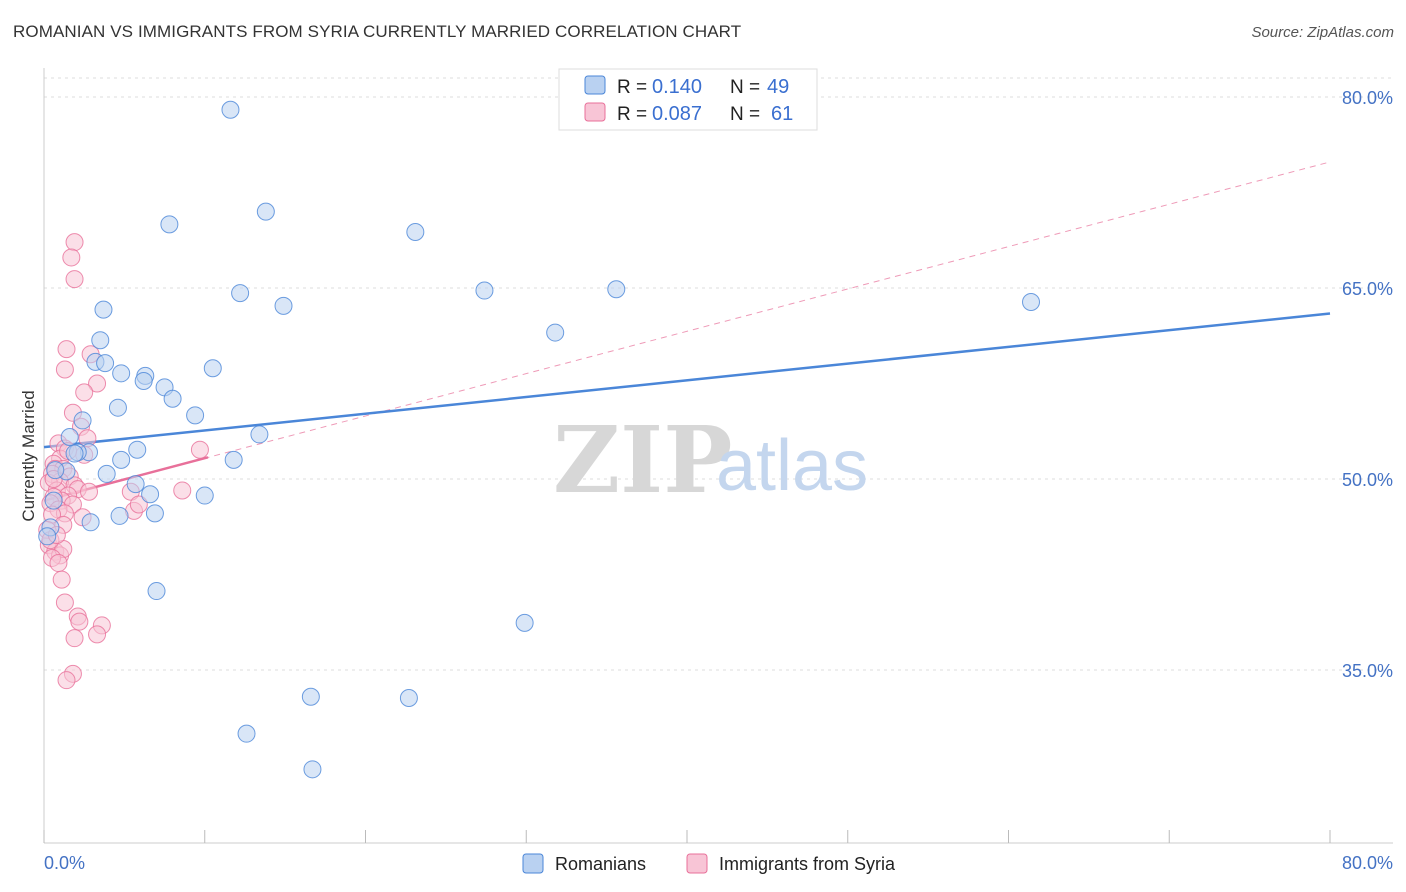 The height and width of the screenshot is (892, 1406). What do you see at coordinates (792, 466) in the screenshot?
I see `watermark-atlas: atlas` at bounding box center [792, 466].